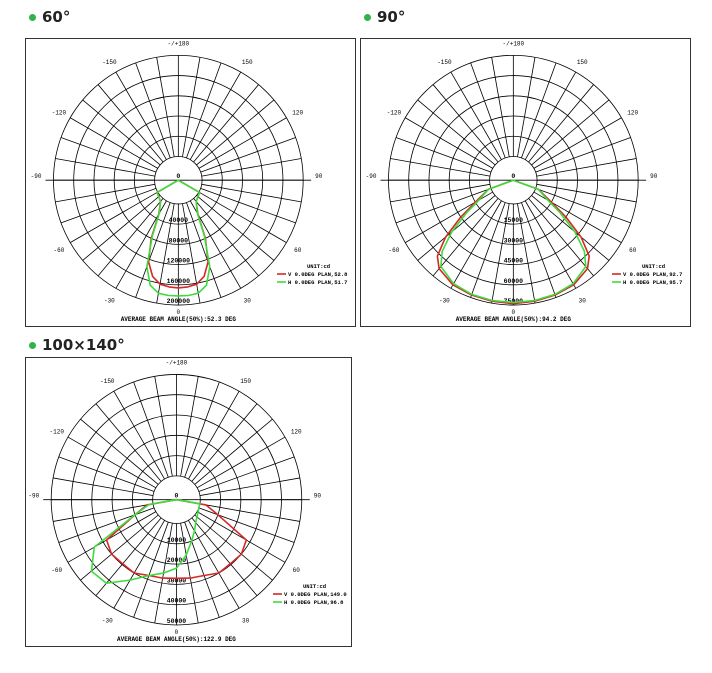  Describe the element at coordinates (318, 274) in the screenshot. I see `legend-entry: V 0.0DEG PLAN,52.8` at that location.